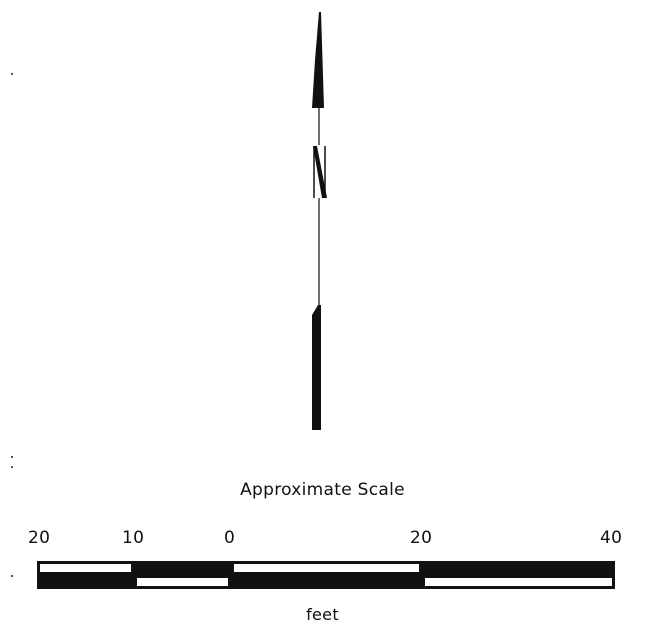 The width and height of the screenshot is (645, 631). What do you see at coordinates (320, 172) in the screenshot?
I see `north-letter-icon` at bounding box center [320, 172].